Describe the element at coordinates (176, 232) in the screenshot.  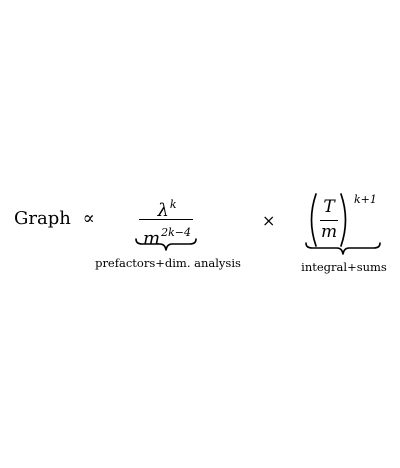
I see `mass-exponent: 2k−4` at that location.